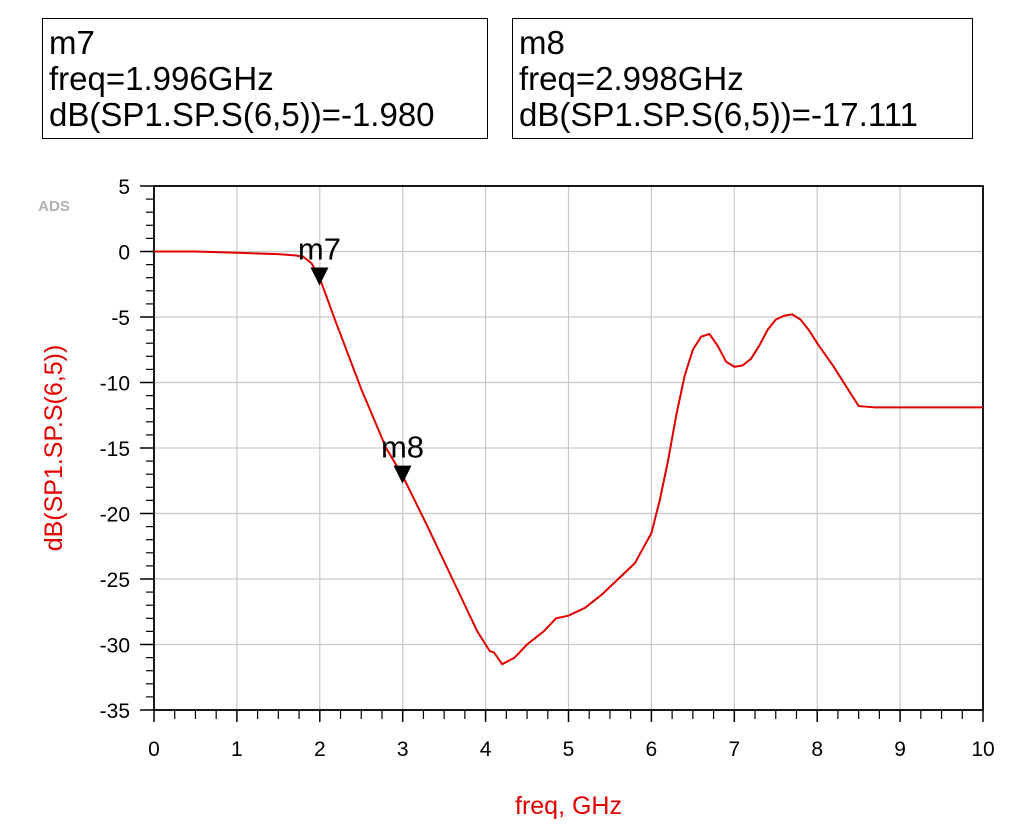  I want to click on y-axis-label: dB(SP1.SP.S(6,5)), so click(54, 448).